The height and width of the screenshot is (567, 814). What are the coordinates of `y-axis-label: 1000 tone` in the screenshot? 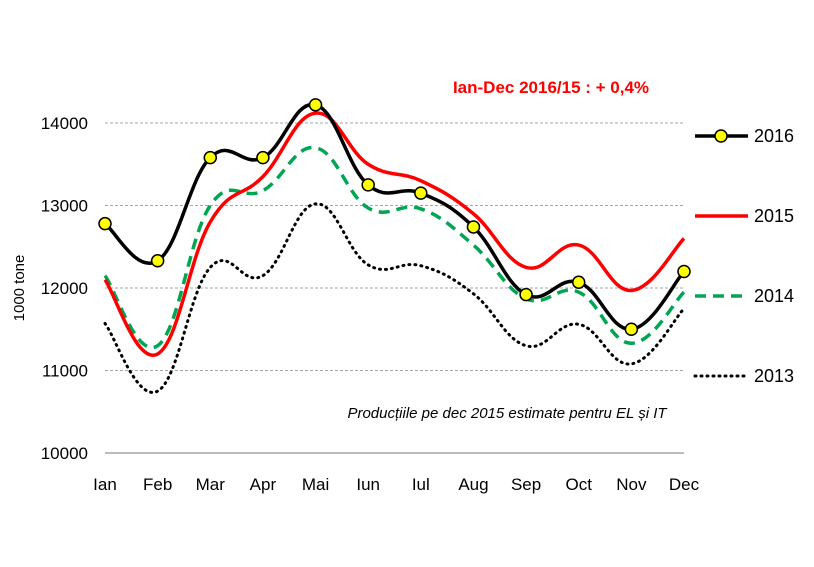 It's located at (19, 288).